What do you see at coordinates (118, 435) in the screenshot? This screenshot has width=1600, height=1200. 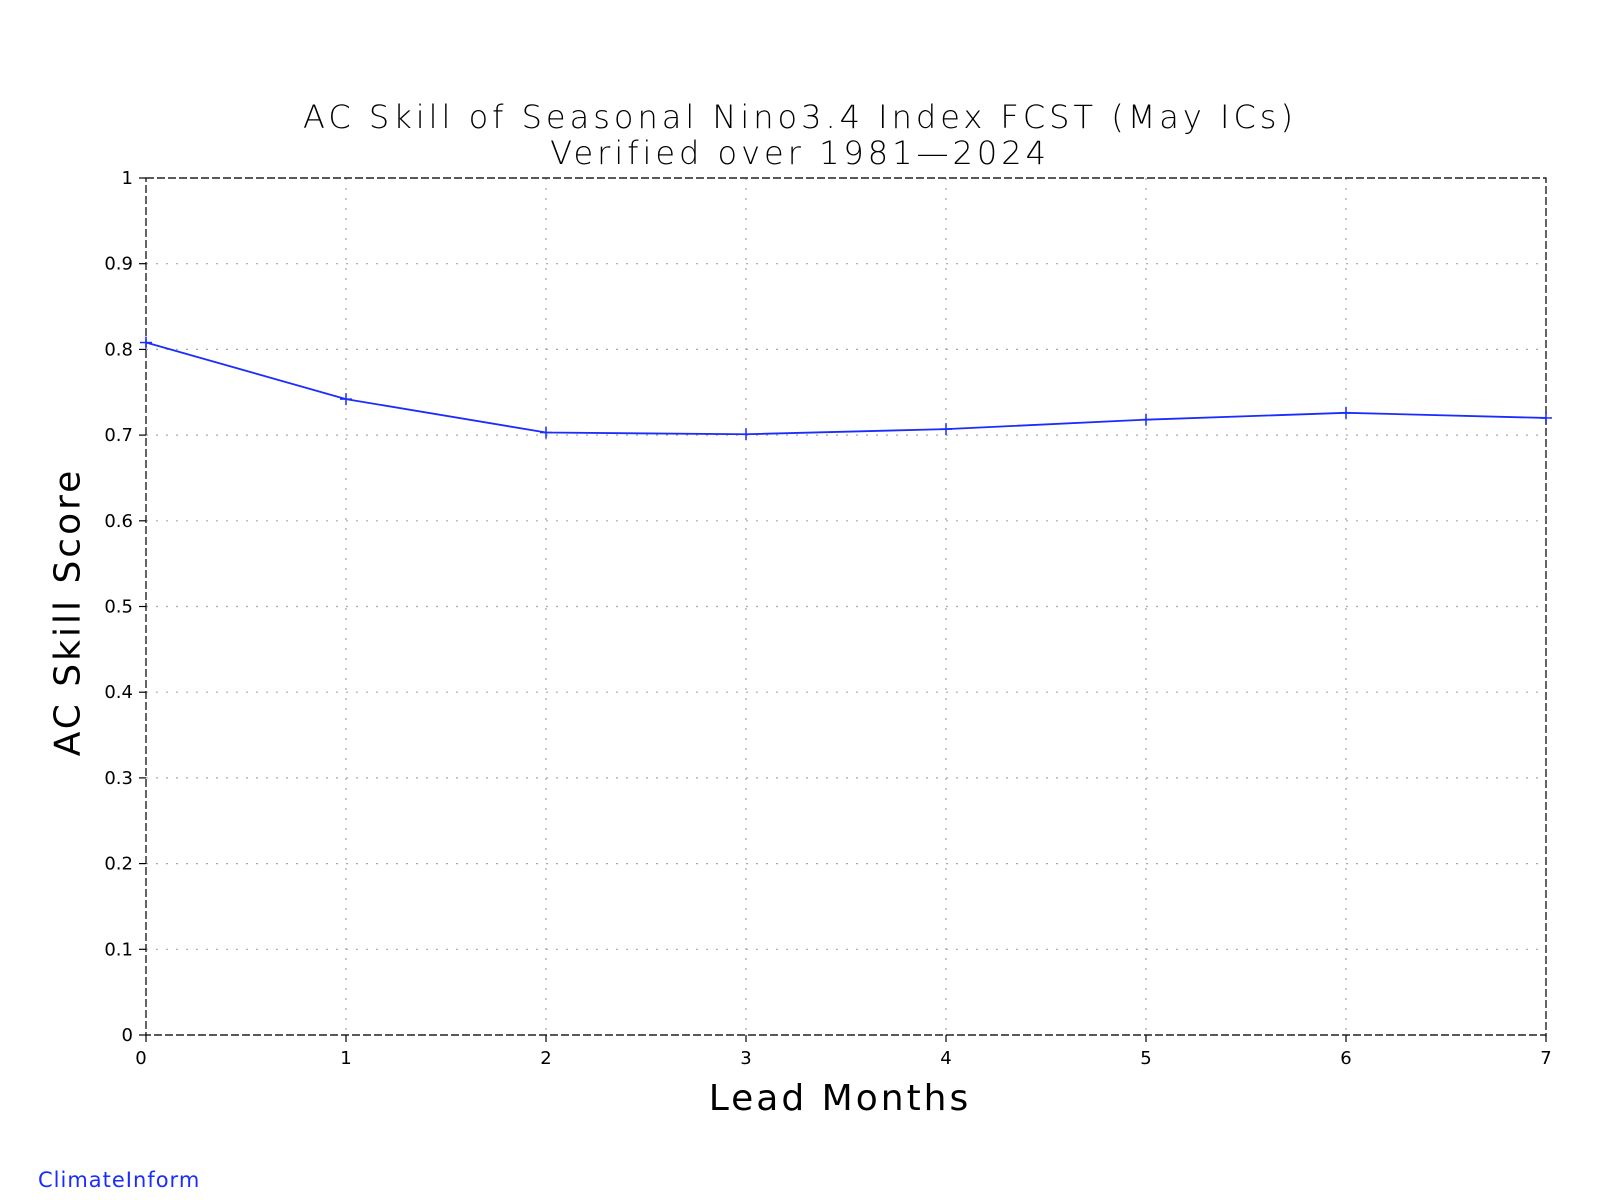 I see `y-tick-label: 0.7` at bounding box center [118, 435].